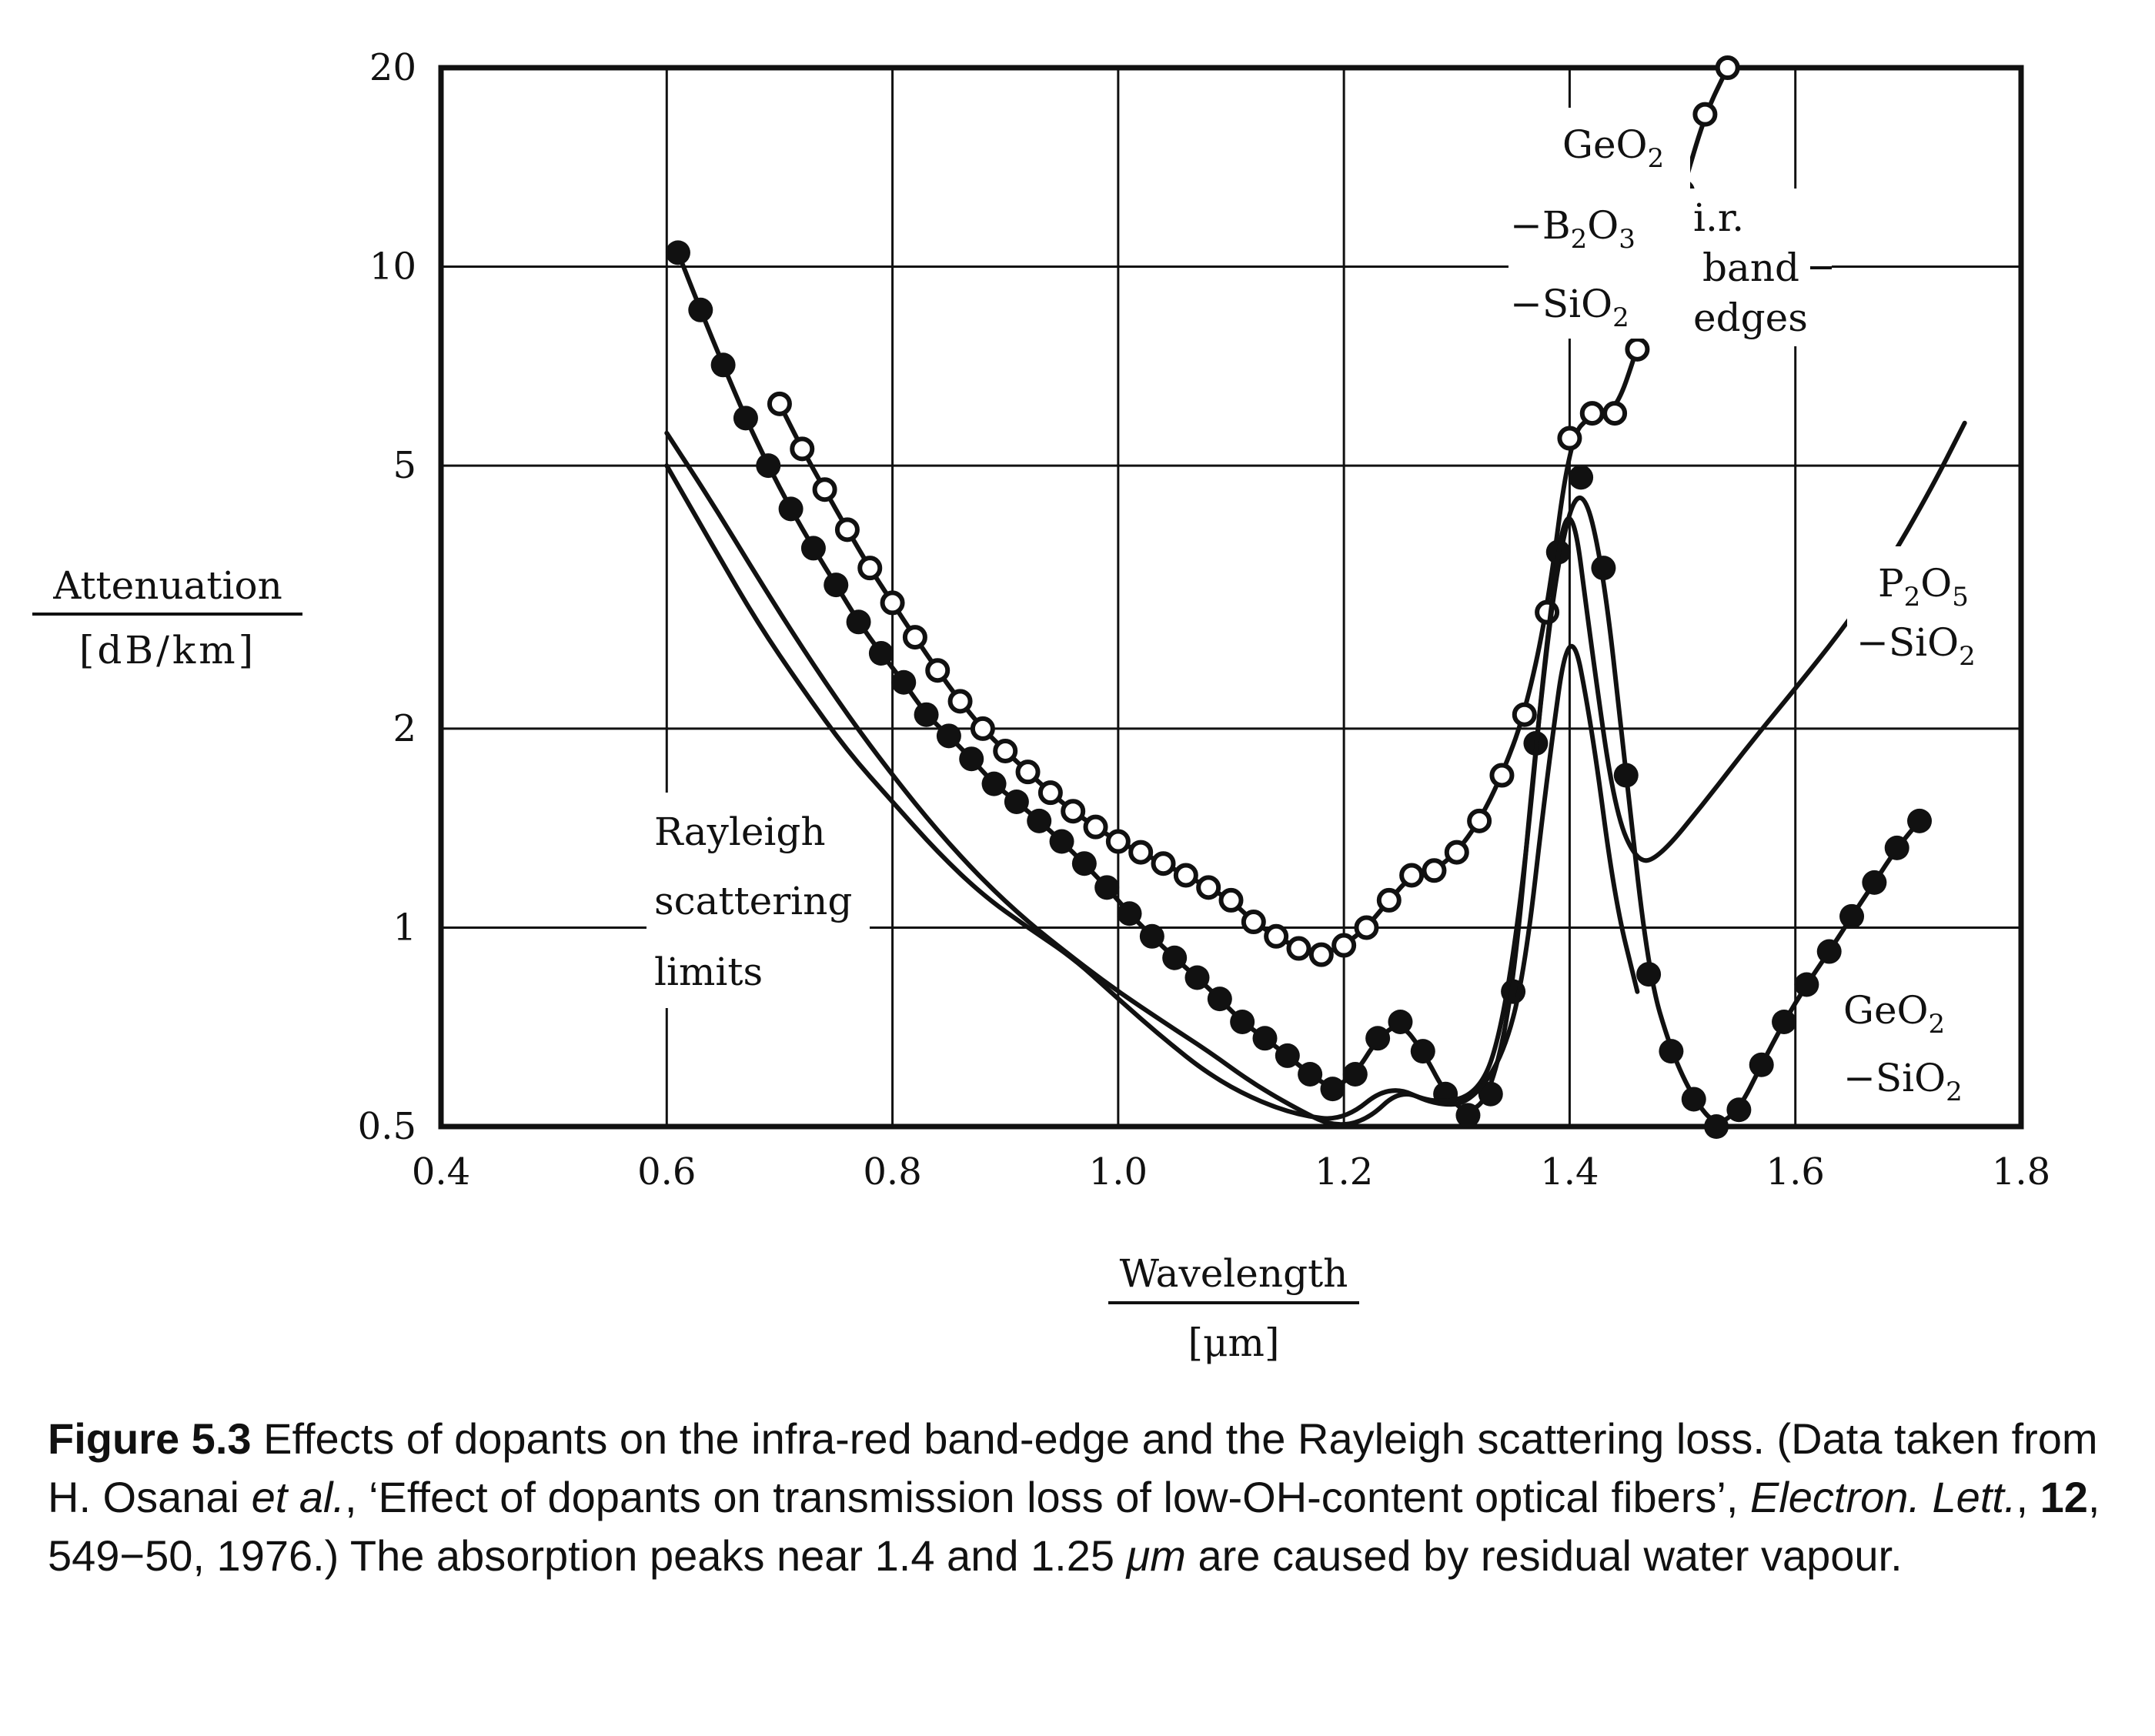  Describe the element at coordinates (1572, 229) in the screenshot. I see `svg-text: −B2O3` at that location.